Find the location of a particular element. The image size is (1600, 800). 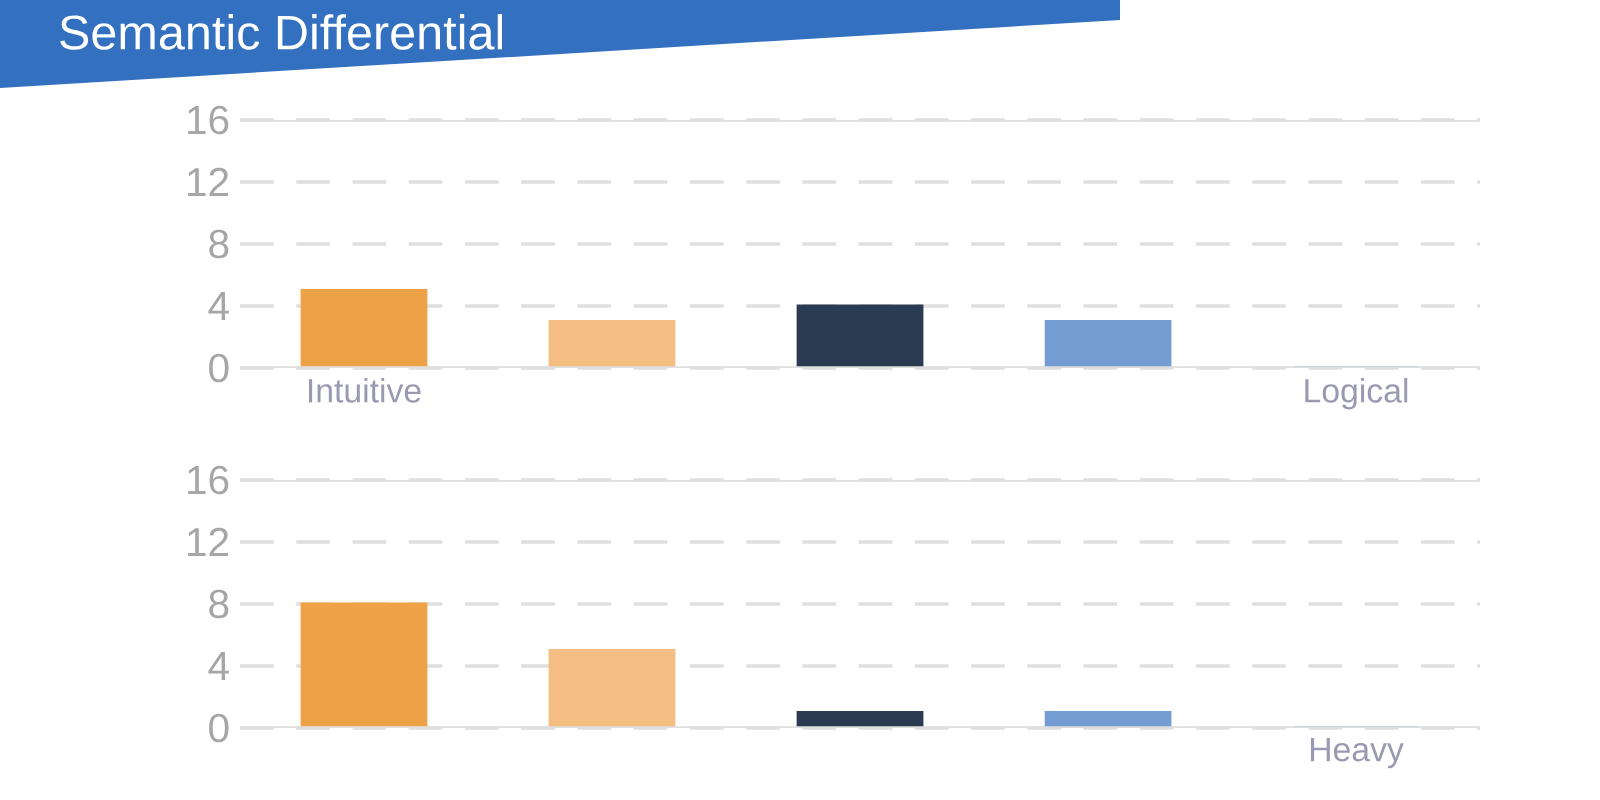

x-tick-label: Heavy is located at coordinates (1357, 753).